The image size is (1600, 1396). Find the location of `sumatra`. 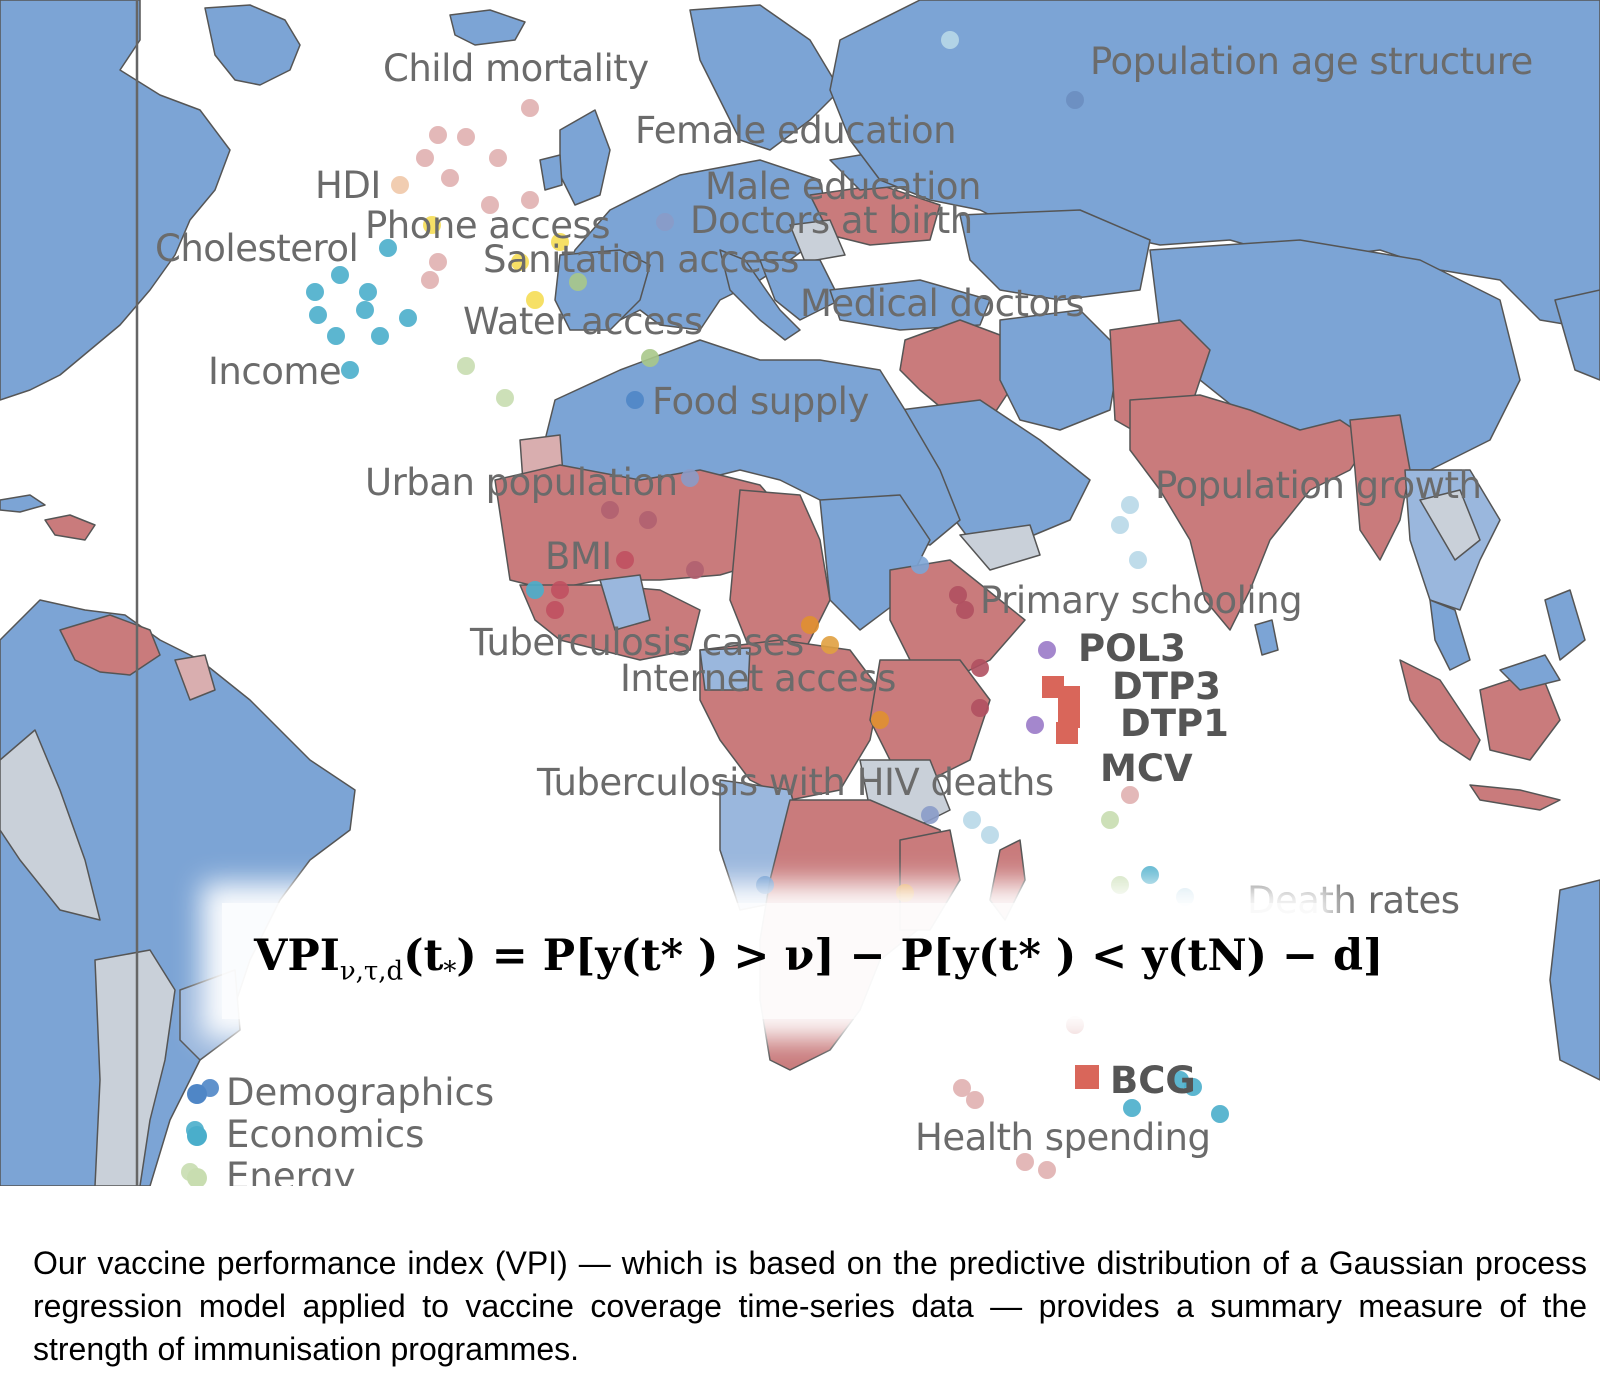

sumatra is located at coordinates (1440, 710).